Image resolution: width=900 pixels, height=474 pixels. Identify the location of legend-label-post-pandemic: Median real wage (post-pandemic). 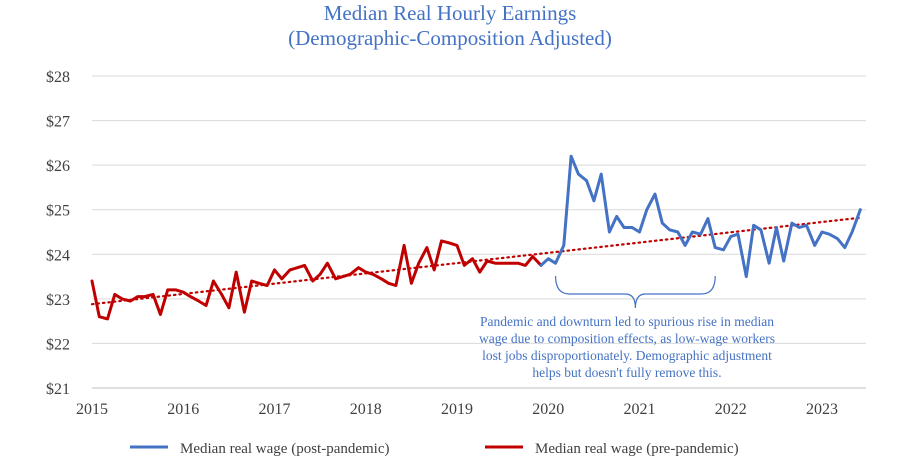
(285, 449).